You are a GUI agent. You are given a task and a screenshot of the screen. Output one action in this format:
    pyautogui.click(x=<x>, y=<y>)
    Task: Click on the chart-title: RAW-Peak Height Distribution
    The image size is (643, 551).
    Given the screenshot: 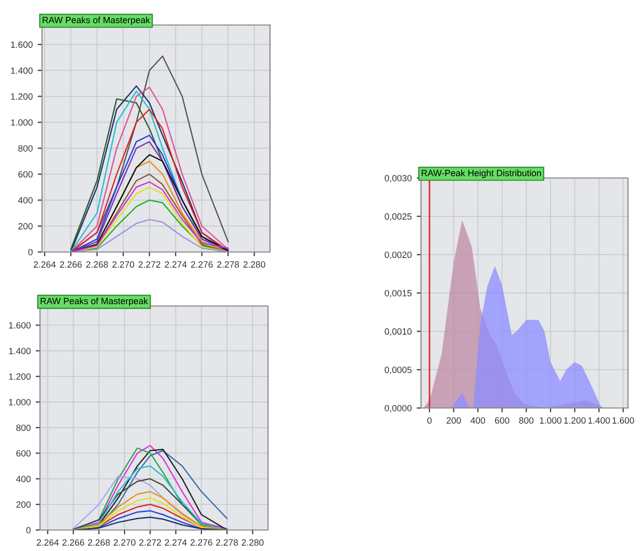 What is the action you would take?
    pyautogui.click(x=481, y=174)
    